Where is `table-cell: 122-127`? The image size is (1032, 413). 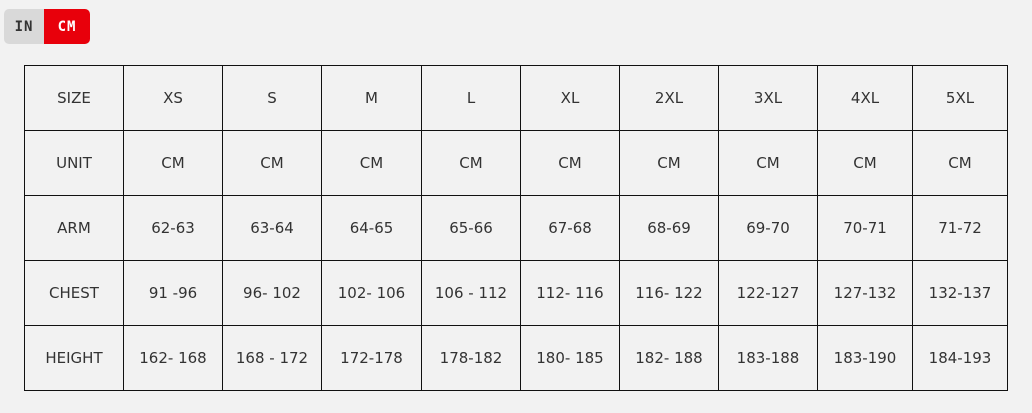 table-cell: 122-127 is located at coordinates (768, 293).